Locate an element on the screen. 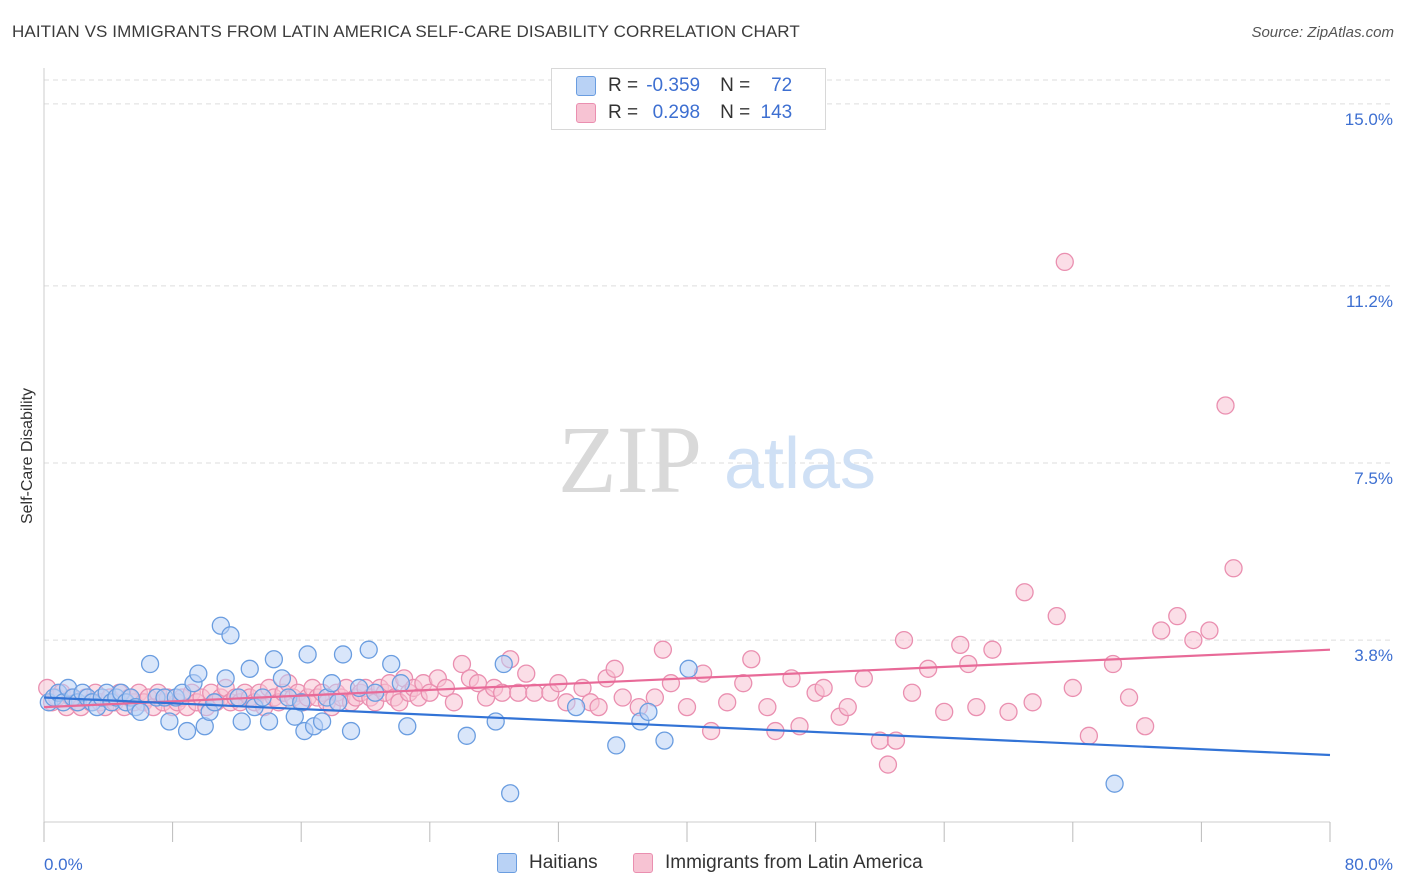 The height and width of the screenshot is (892, 1406). legend-label-haitians: Haitians is located at coordinates (563, 862).